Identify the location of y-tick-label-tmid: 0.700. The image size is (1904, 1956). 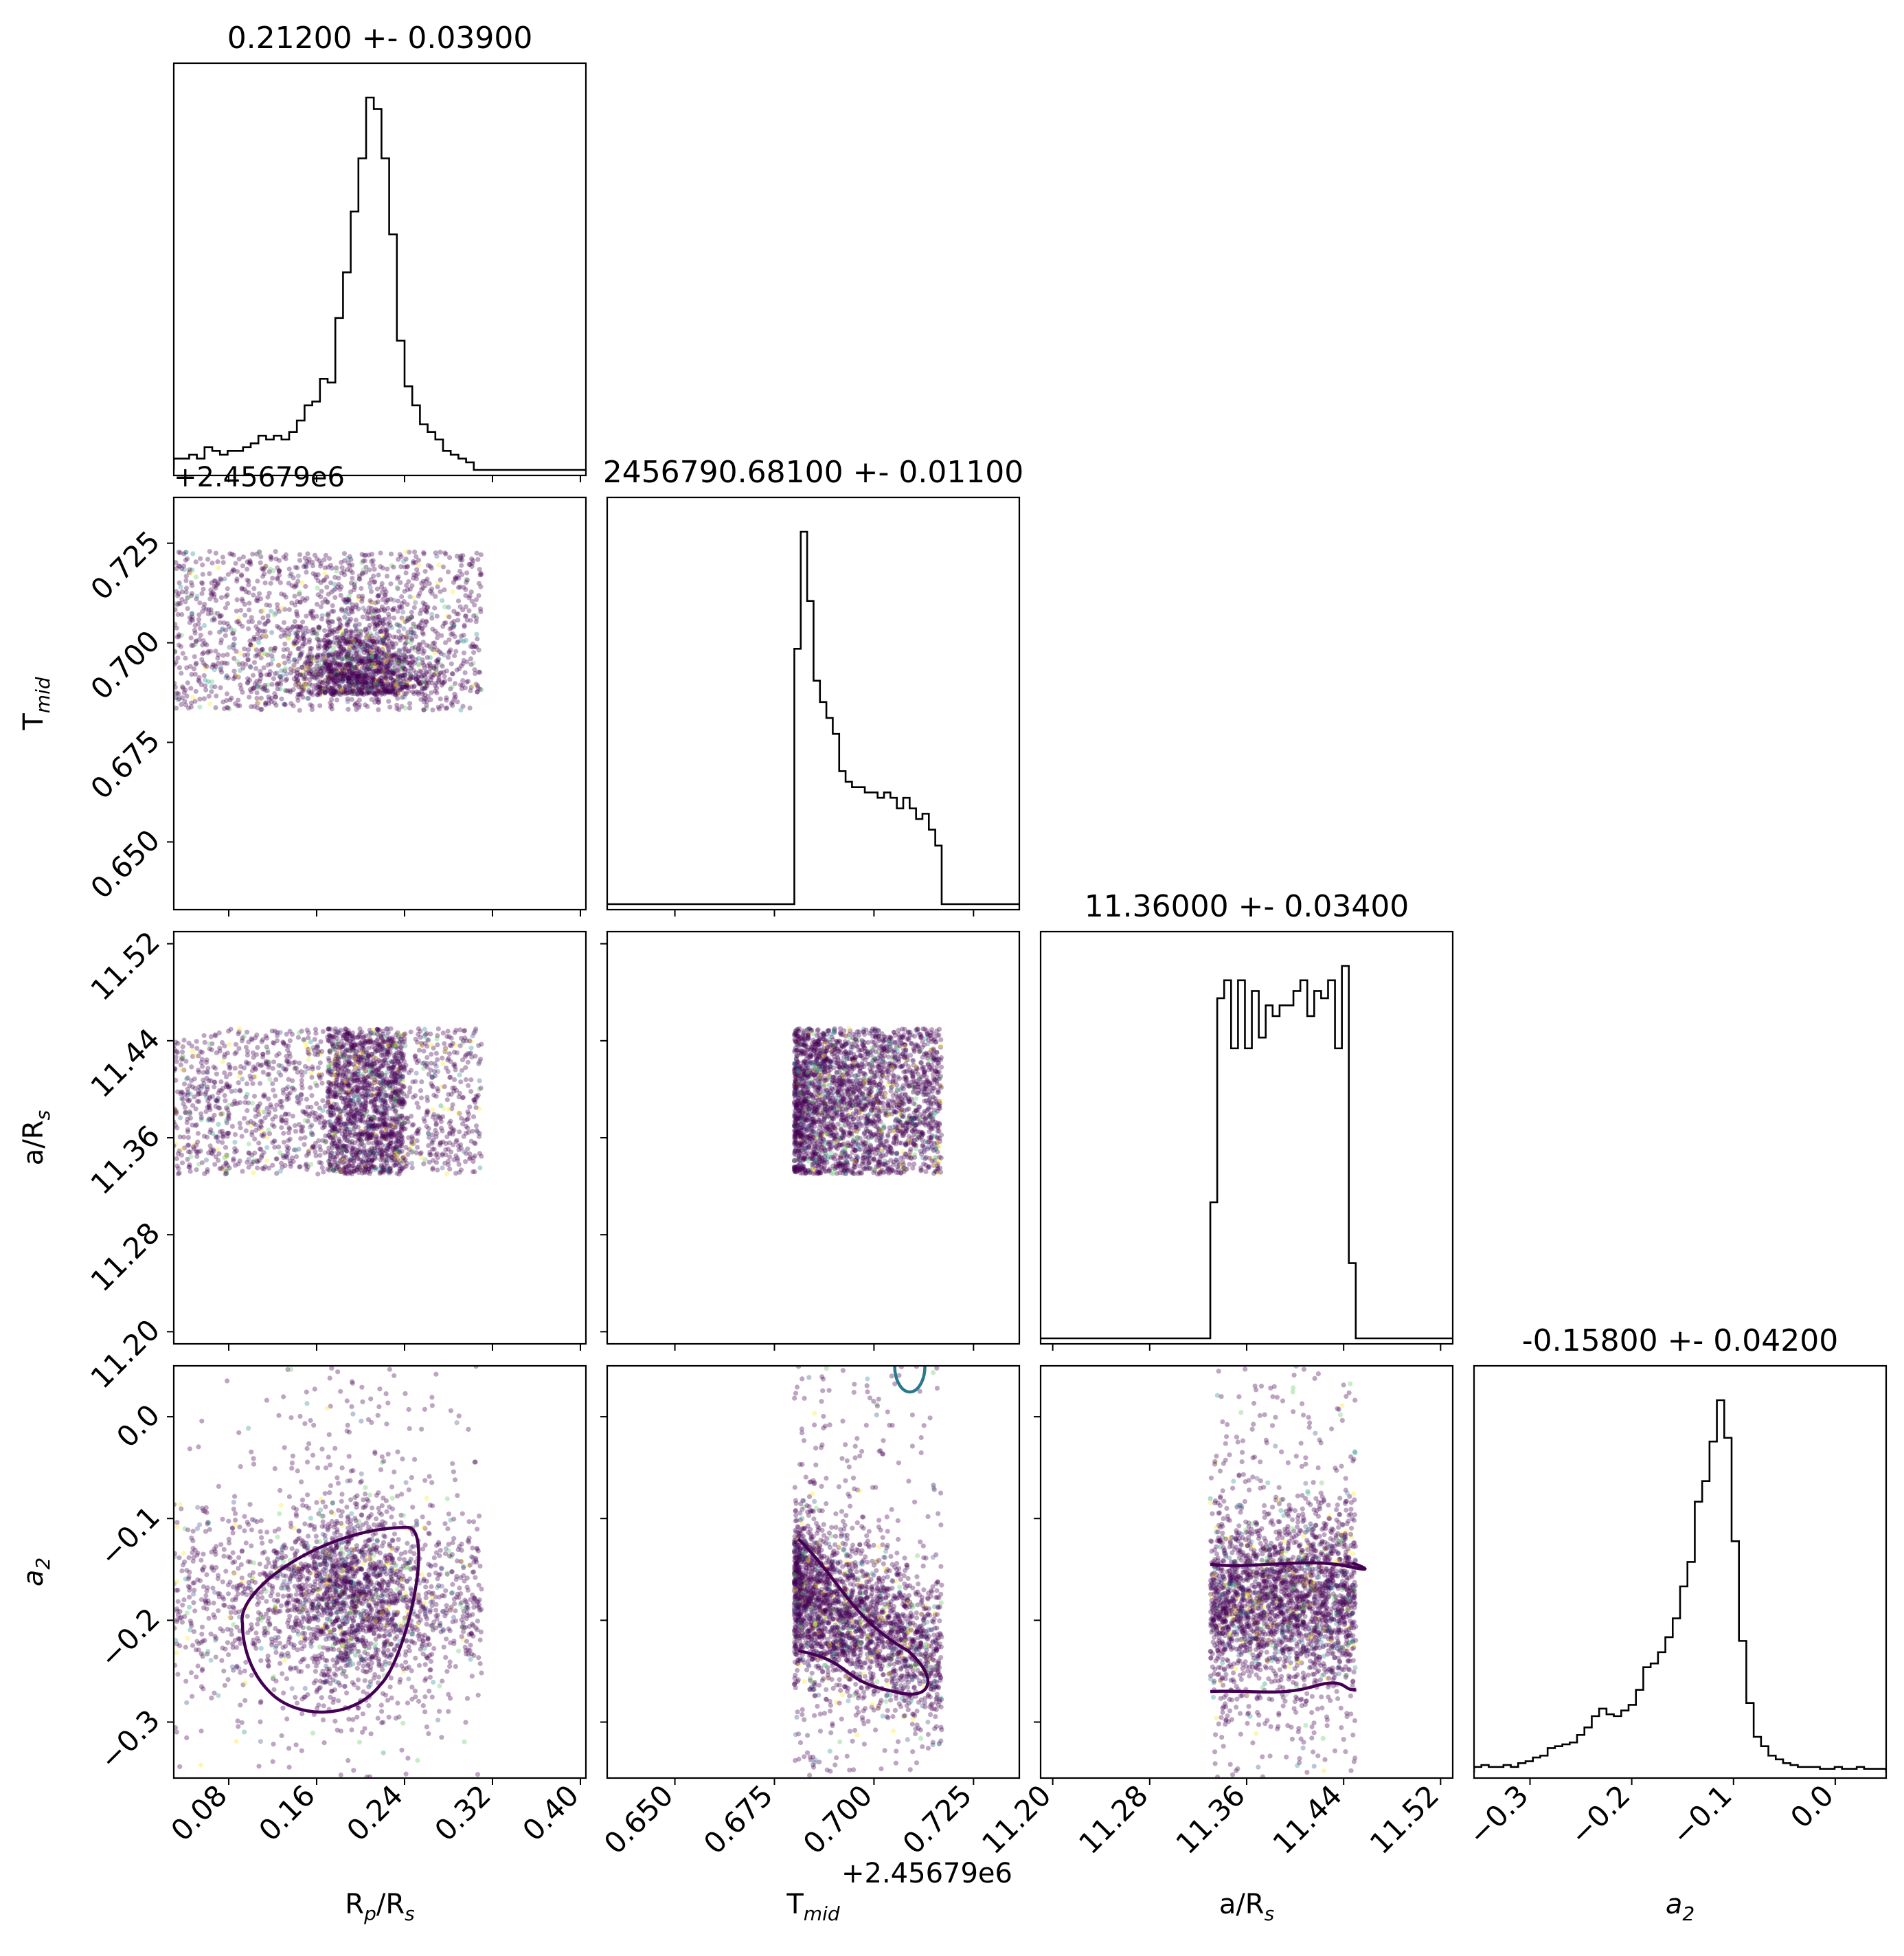
(125, 665).